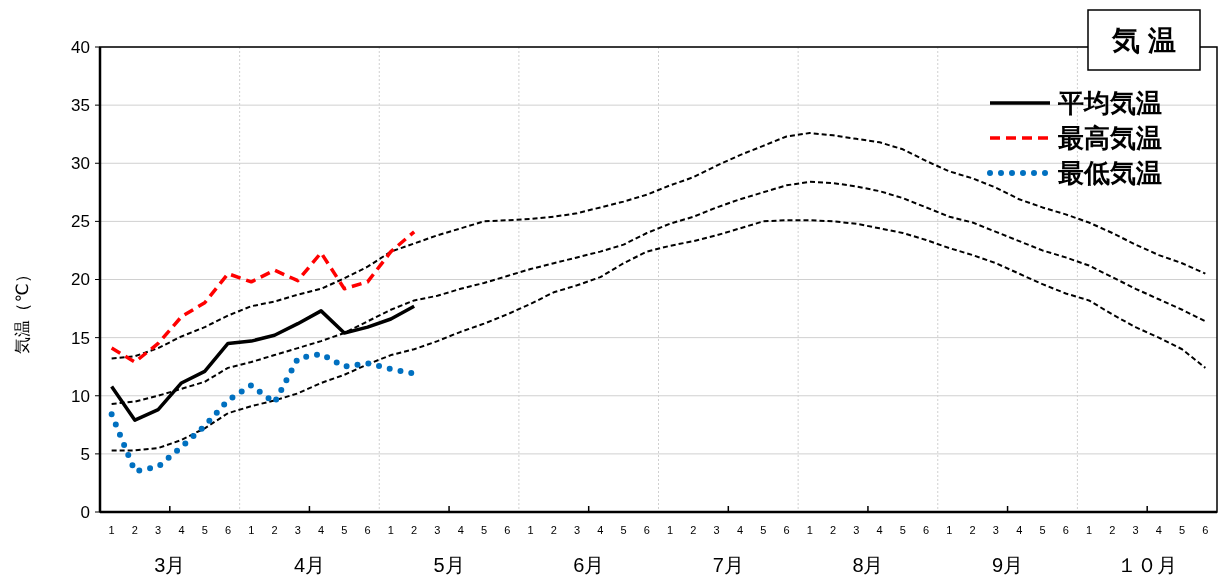 This screenshot has height=583, width=1221. Describe the element at coordinates (309, 565) in the screenshot. I see `text: 4月` at that location.